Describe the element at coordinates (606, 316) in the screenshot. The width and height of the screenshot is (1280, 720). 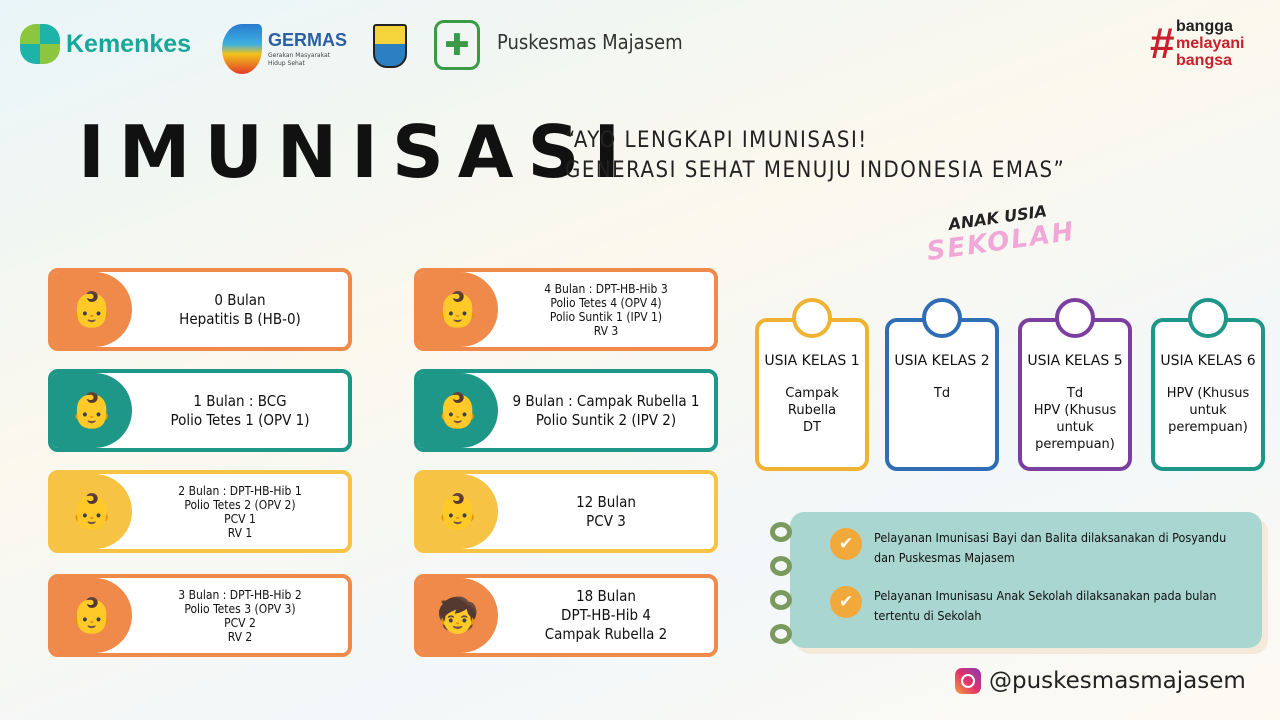
I see `vaccine-line: Polio Suntik 1 (IPV 1)` at that location.